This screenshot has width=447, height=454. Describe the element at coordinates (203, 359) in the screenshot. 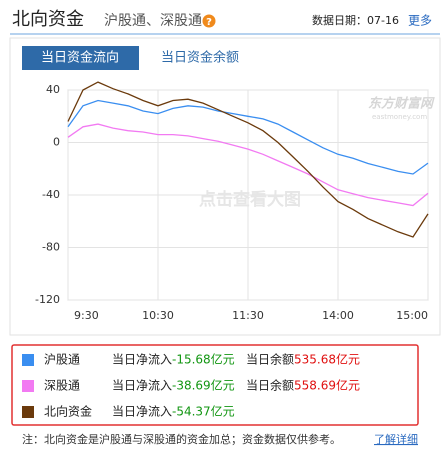

I see `net-value: -15.68亿元` at that location.